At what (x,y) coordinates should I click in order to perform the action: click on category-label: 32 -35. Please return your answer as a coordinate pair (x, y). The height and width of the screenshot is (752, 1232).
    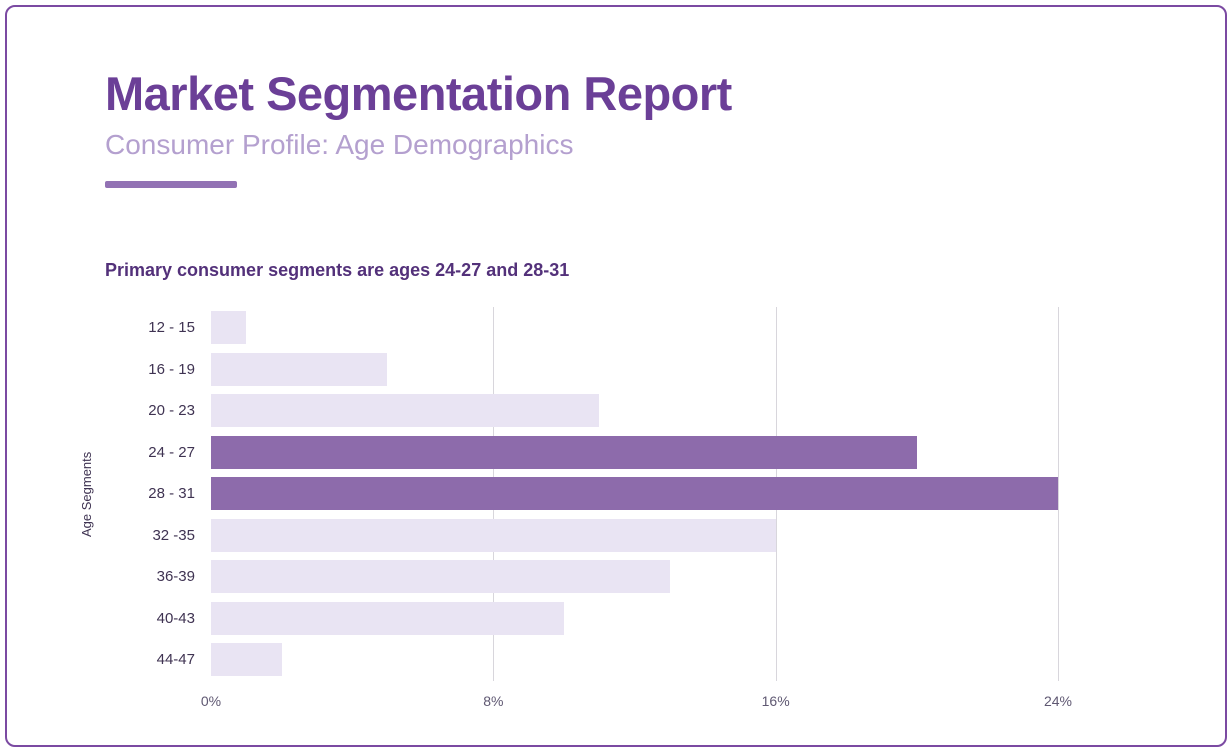
    Looking at the image, I should click on (173, 535).